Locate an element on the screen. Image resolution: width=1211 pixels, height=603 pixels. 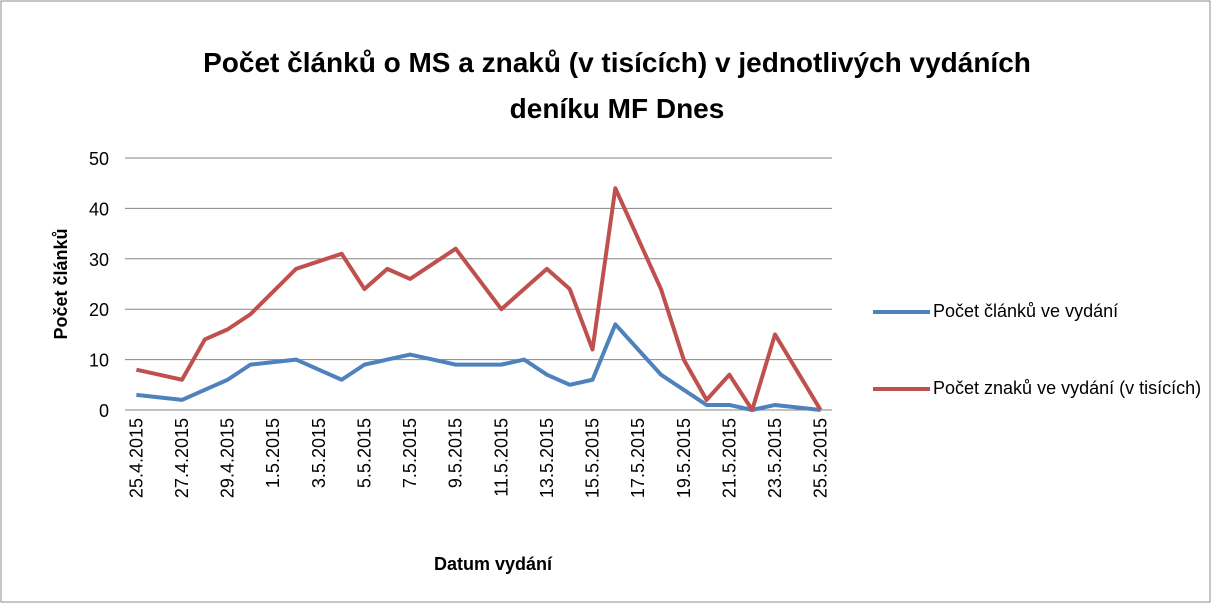
x-tick-label: 13.5.2015 is located at coordinates (547, 458).